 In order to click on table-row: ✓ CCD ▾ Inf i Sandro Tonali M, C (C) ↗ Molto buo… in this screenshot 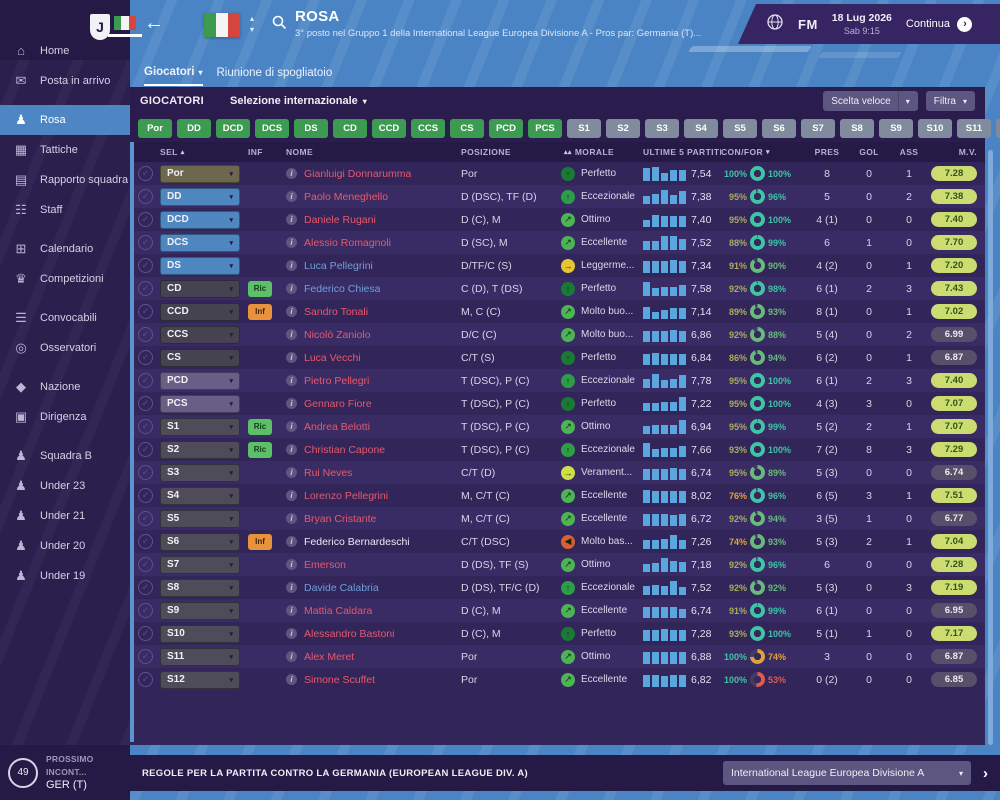, I will do `click(557, 311)`.